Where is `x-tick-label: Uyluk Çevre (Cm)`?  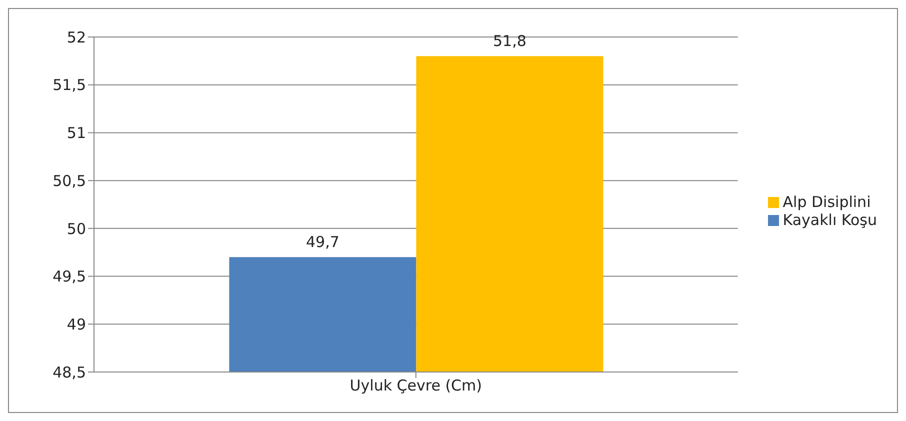
x-tick-label: Uyluk Çevre (Cm) is located at coordinates (416, 385).